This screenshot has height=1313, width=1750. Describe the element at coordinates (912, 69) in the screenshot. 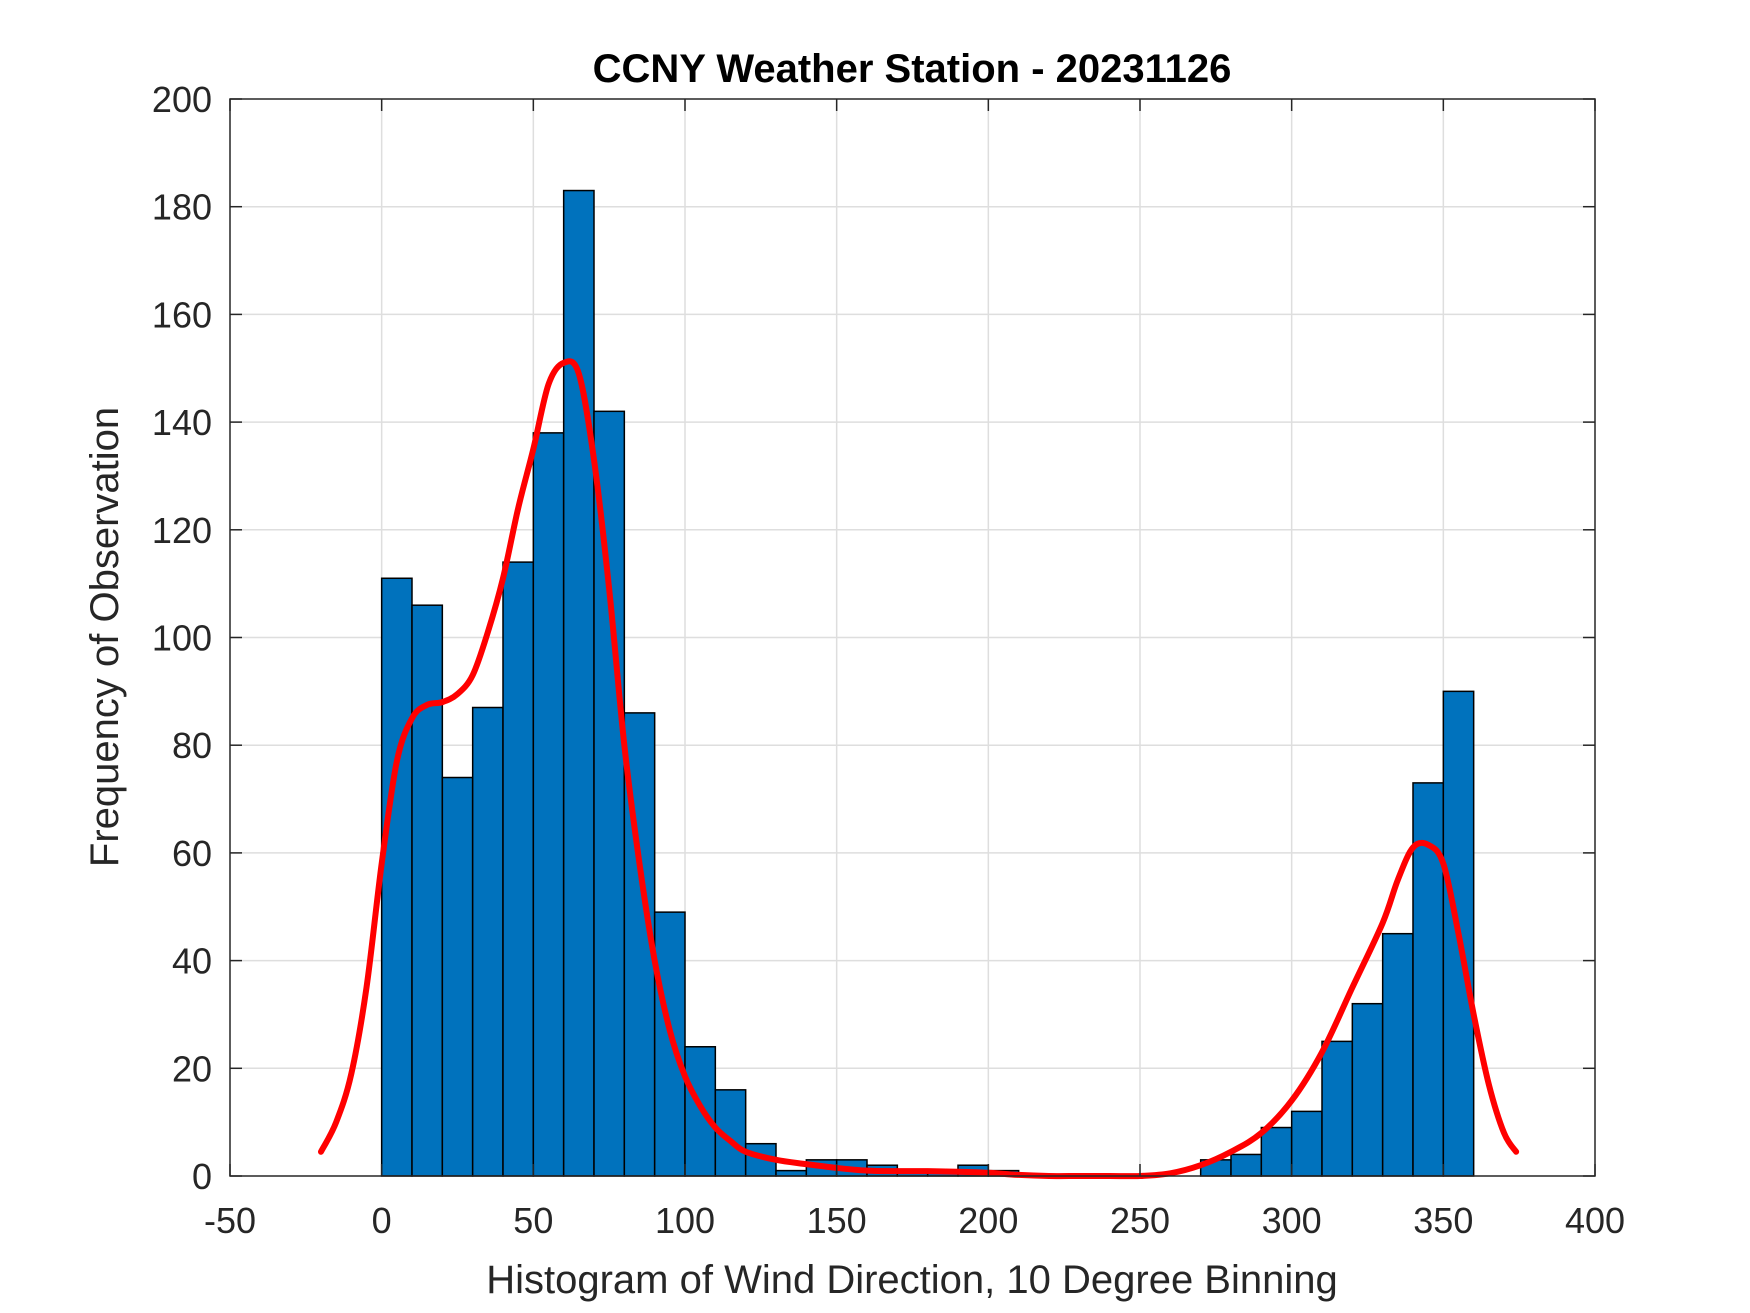

I see `chart-title: CCNY Weather Station - 20231126` at that location.